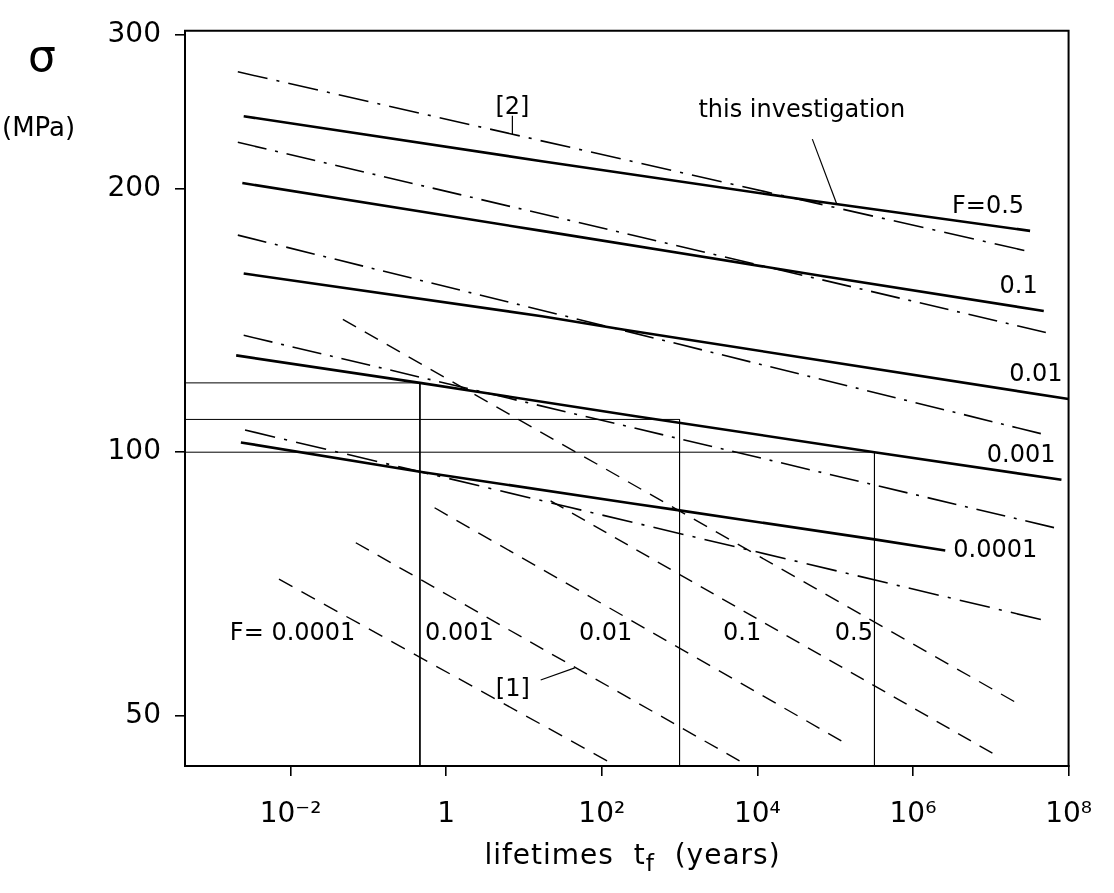 Image resolution: width=1114 pixels, height=893 pixels. Describe the element at coordinates (292, 631) in the screenshot. I see `series-label: F= 0.0001` at that location.